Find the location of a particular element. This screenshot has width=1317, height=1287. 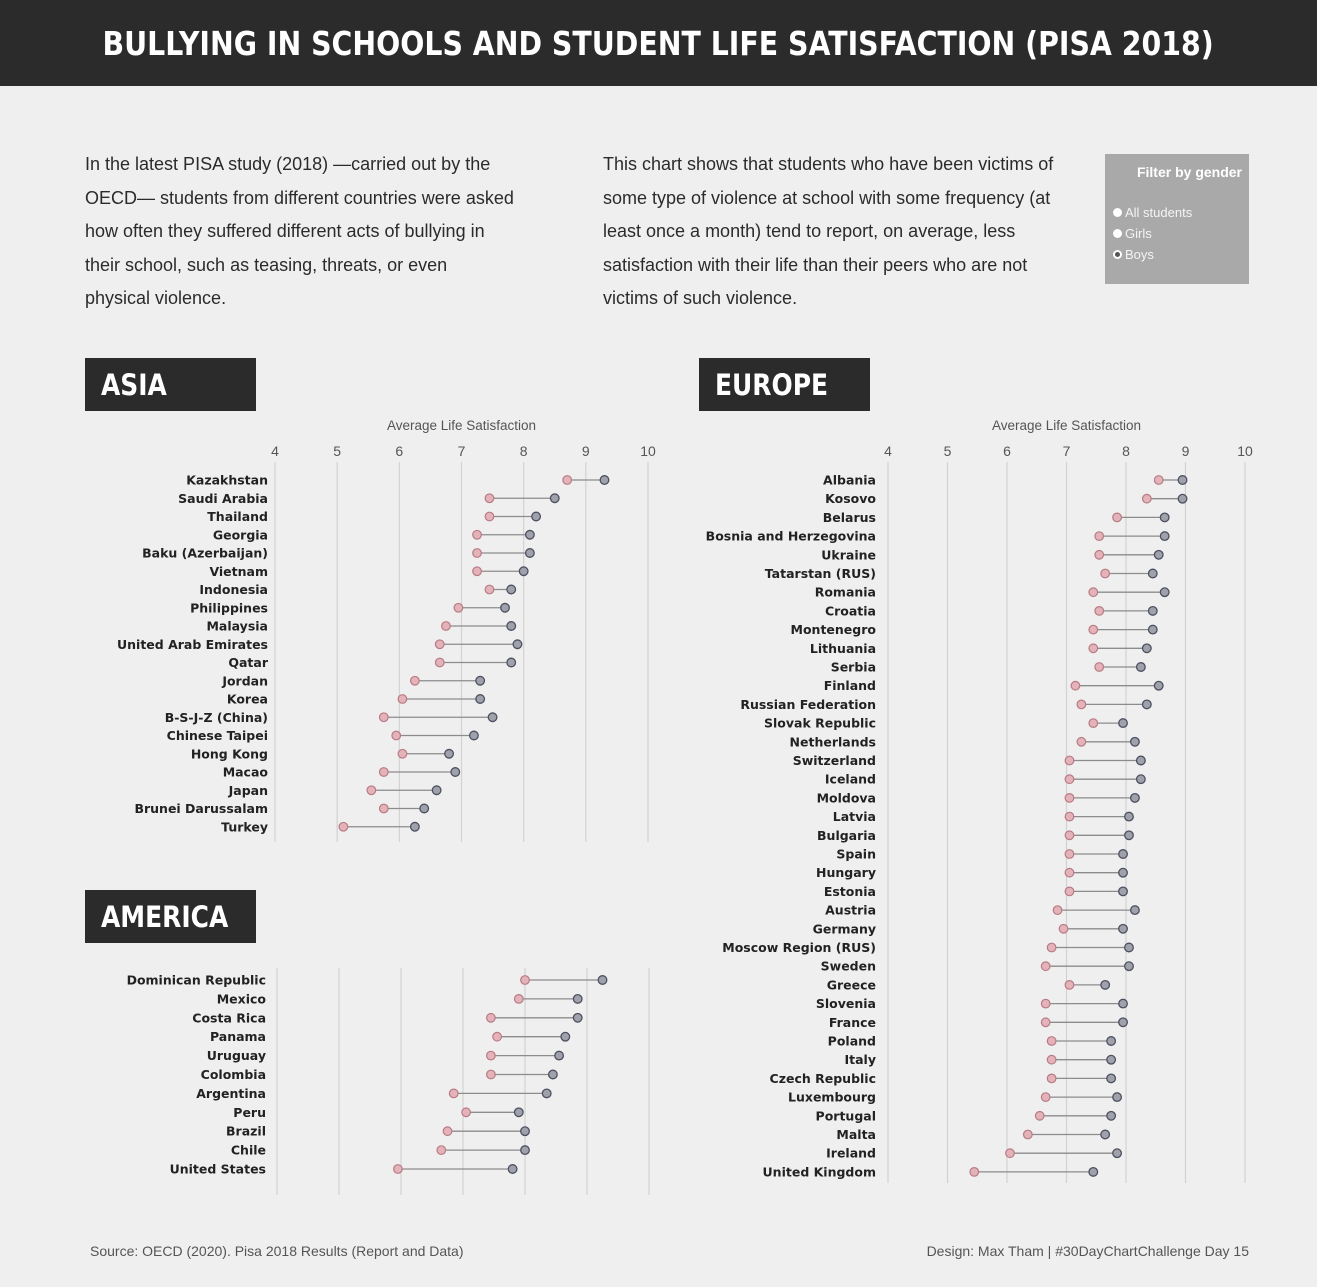

country-label: Colombia is located at coordinates (233, 1074).